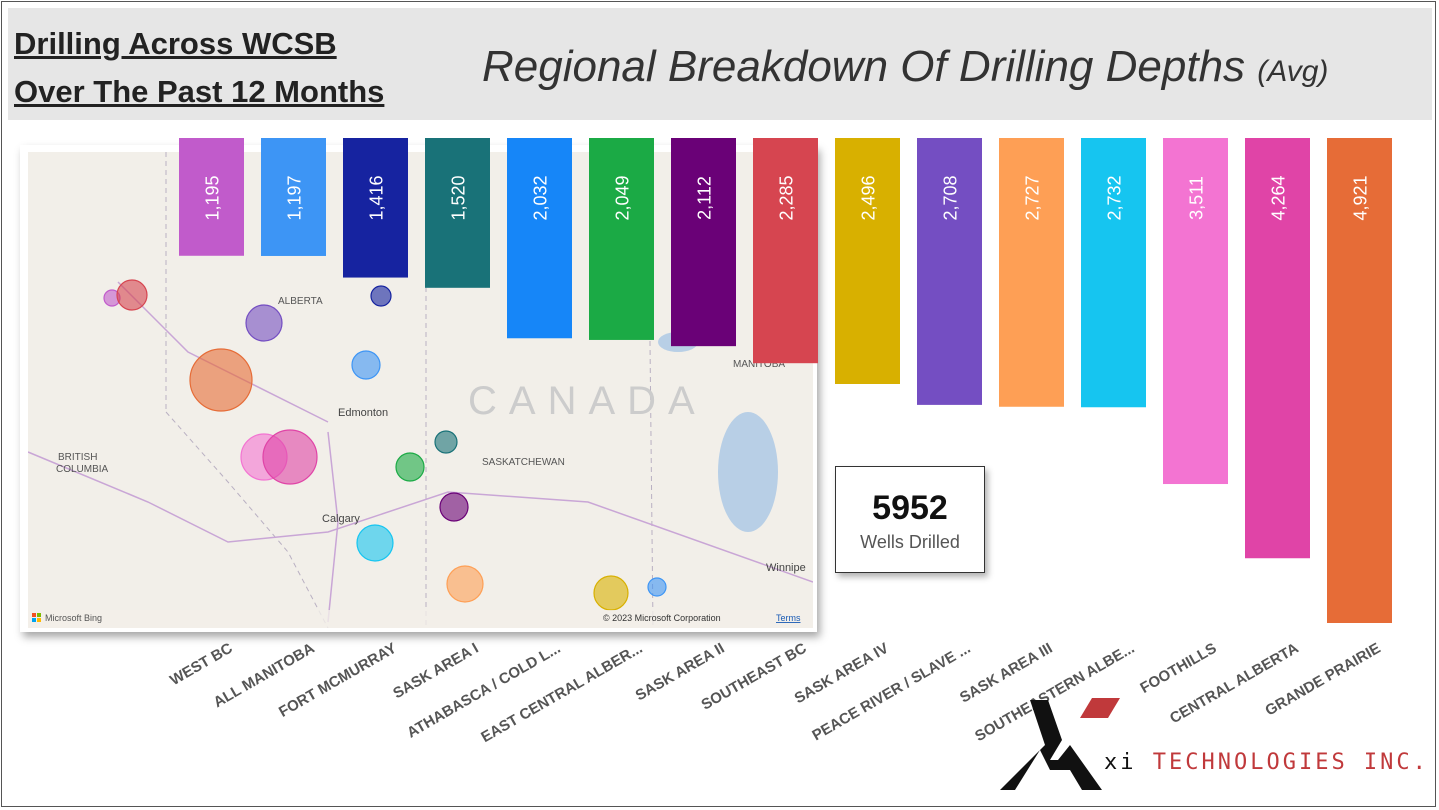  I want to click on title-line-2: Over The Past 12 Months, so click(199, 91).